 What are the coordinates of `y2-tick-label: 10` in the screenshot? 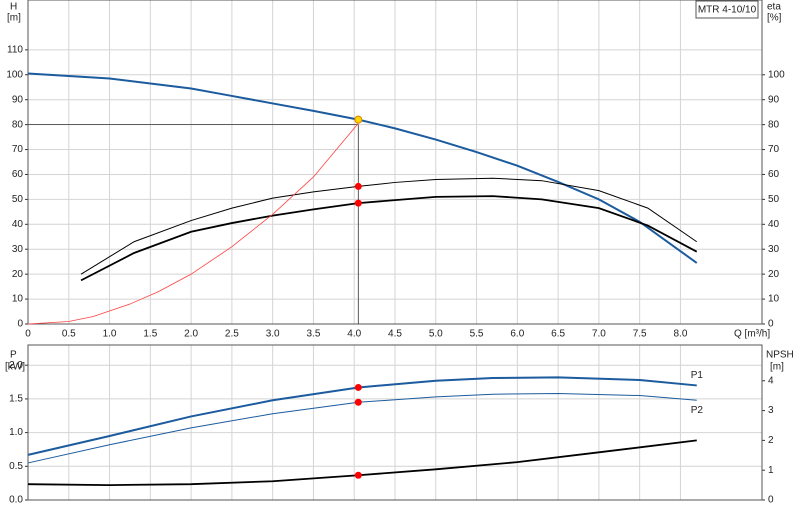 It's located at (774, 299).